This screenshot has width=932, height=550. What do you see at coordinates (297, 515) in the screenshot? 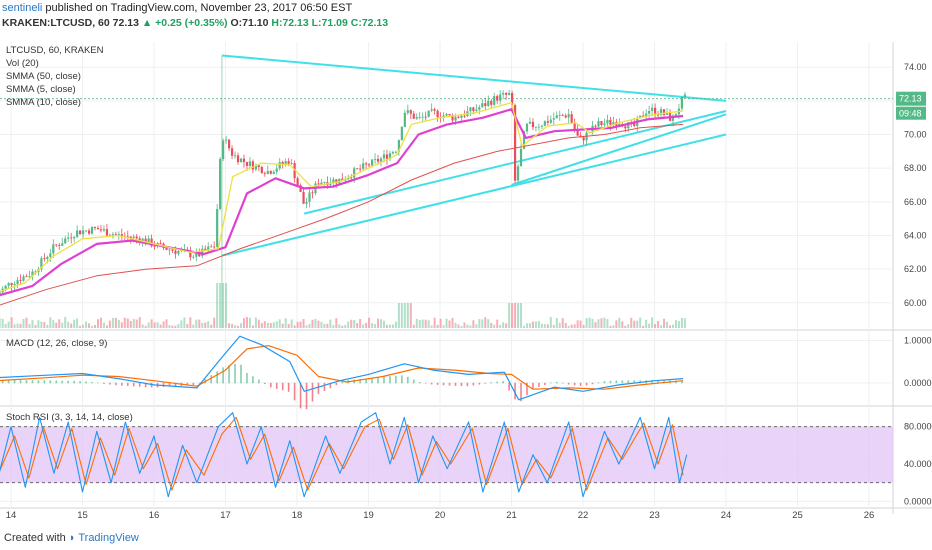
I see `x-tick-label: 18` at bounding box center [297, 515].